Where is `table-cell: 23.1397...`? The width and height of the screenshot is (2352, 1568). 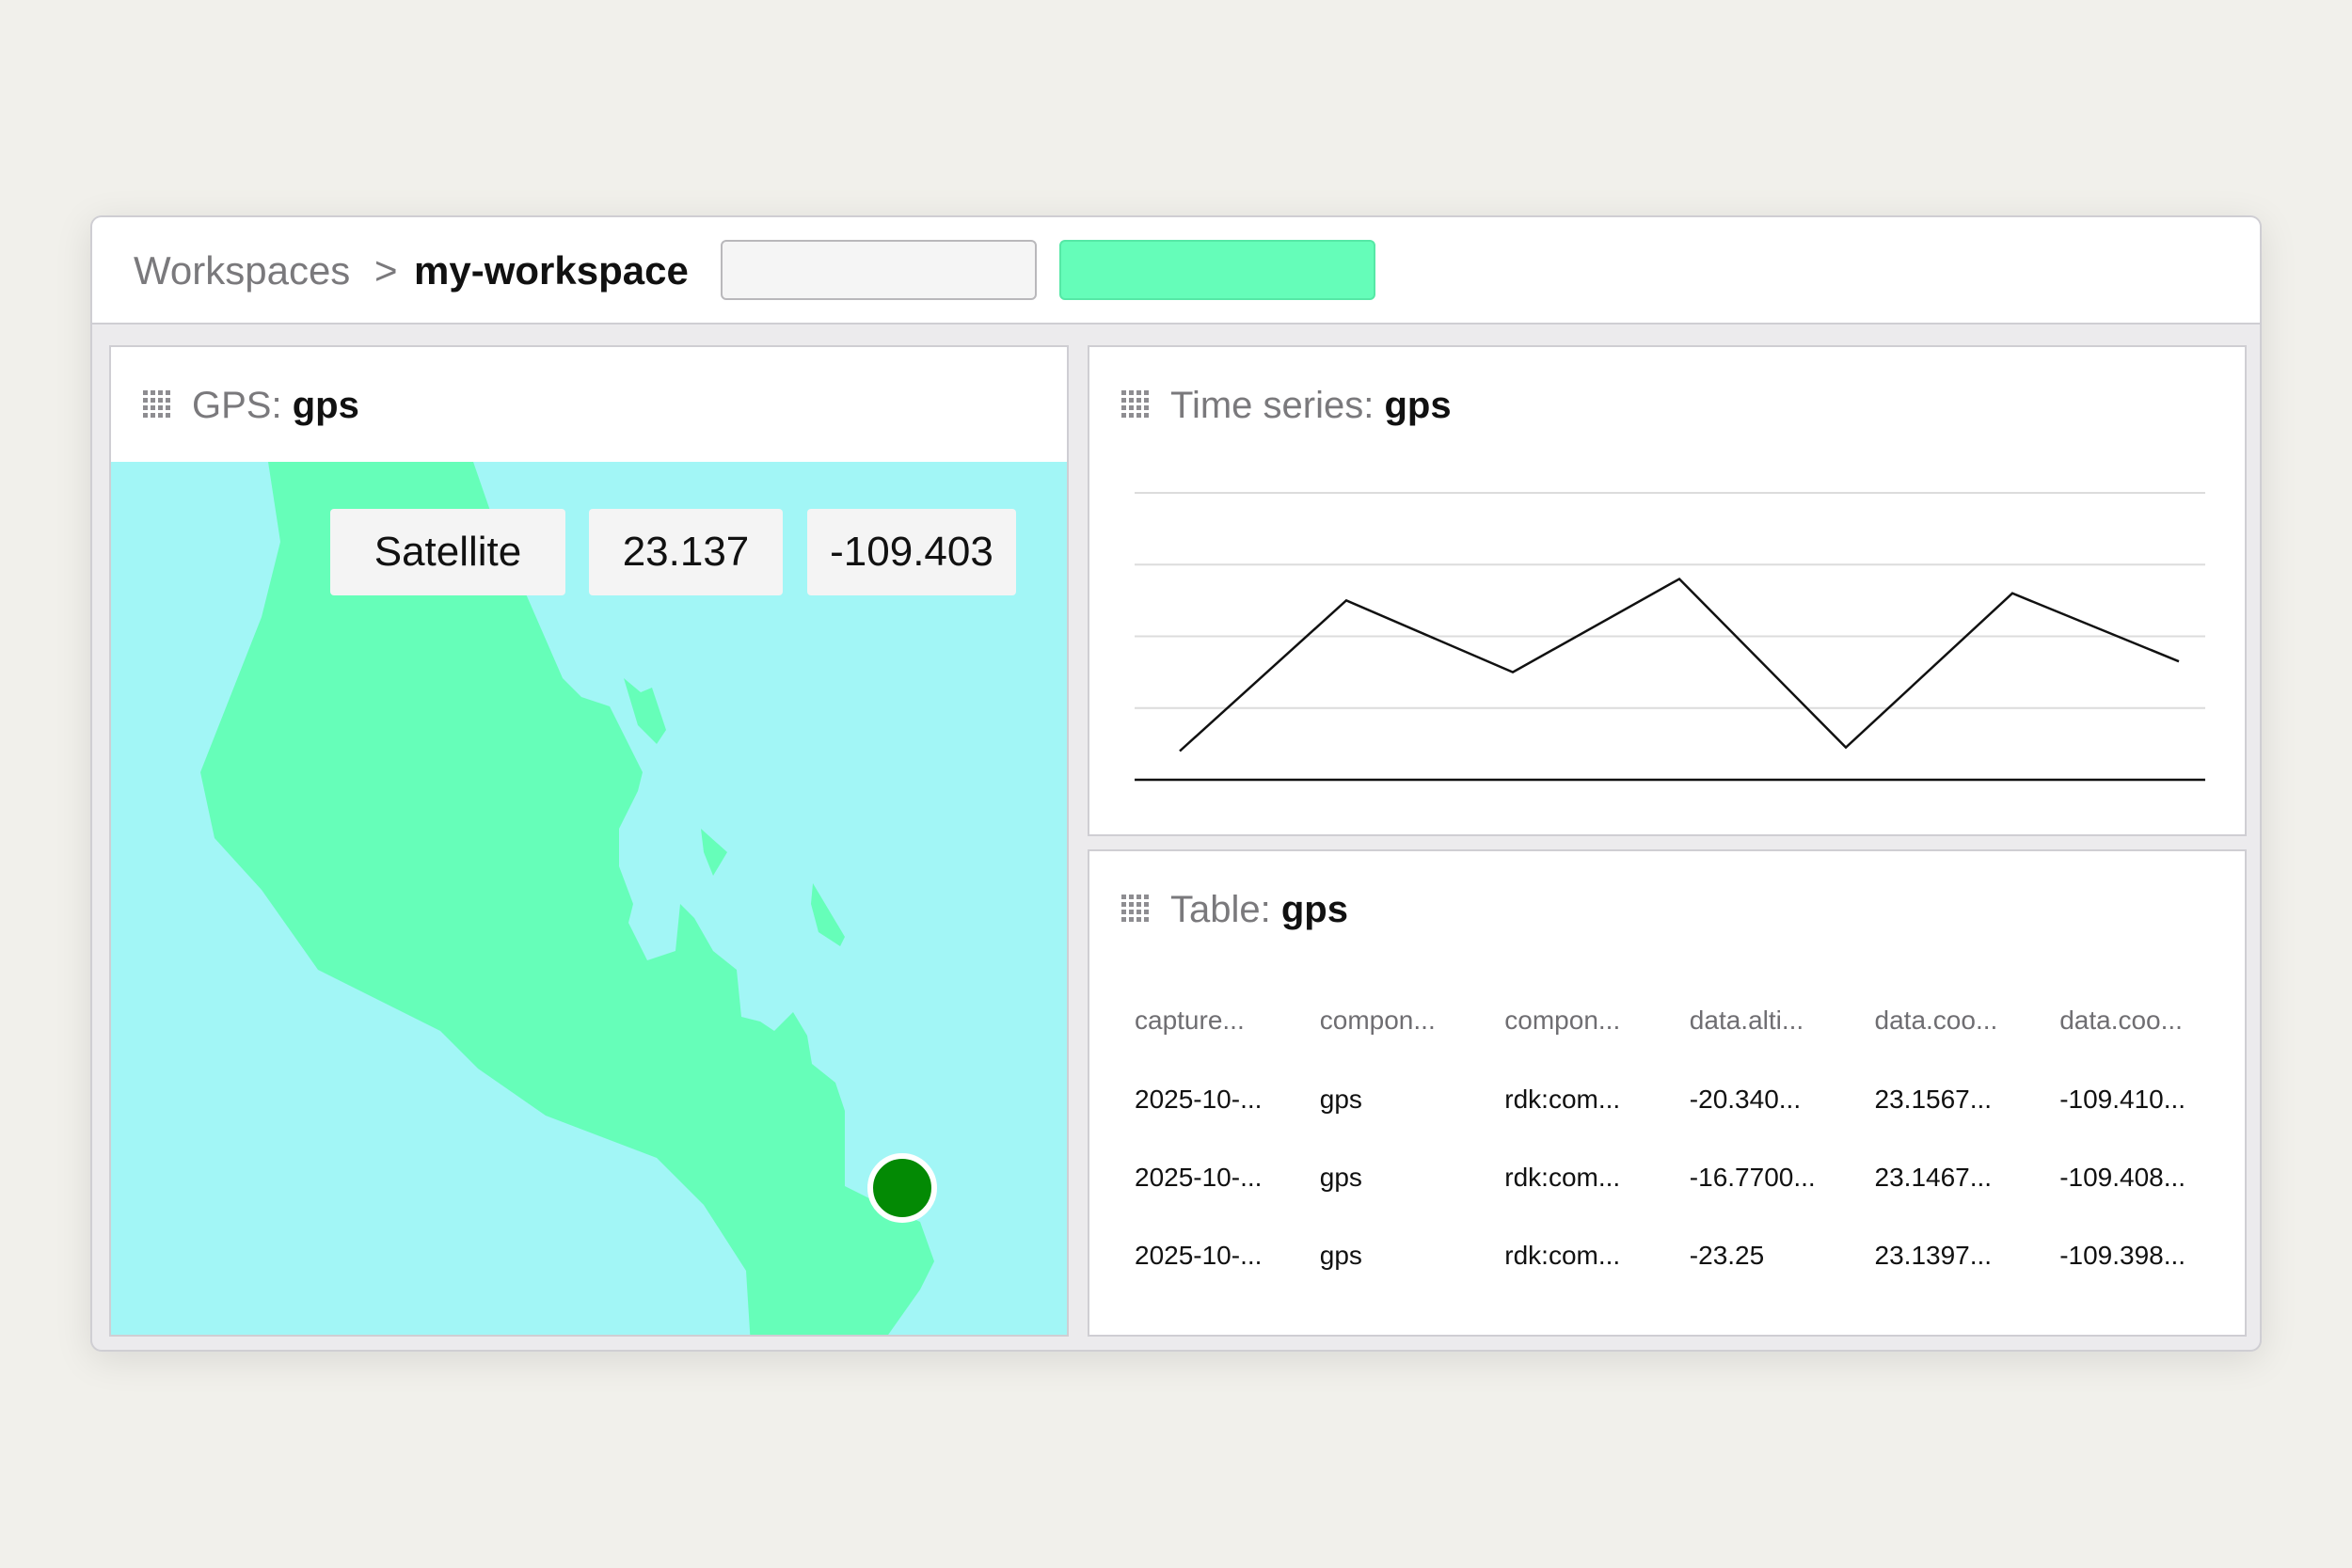
table-cell: 23.1397... is located at coordinates (1933, 1255).